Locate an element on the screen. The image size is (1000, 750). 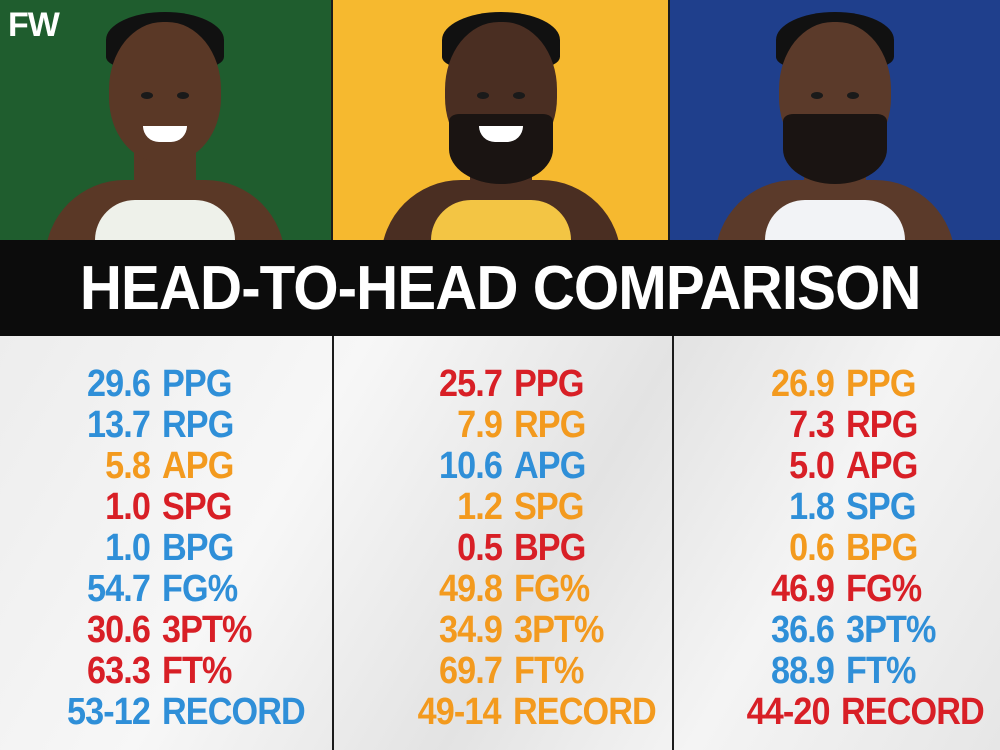
stat-value: 10.6 is located at coordinates (471, 466).